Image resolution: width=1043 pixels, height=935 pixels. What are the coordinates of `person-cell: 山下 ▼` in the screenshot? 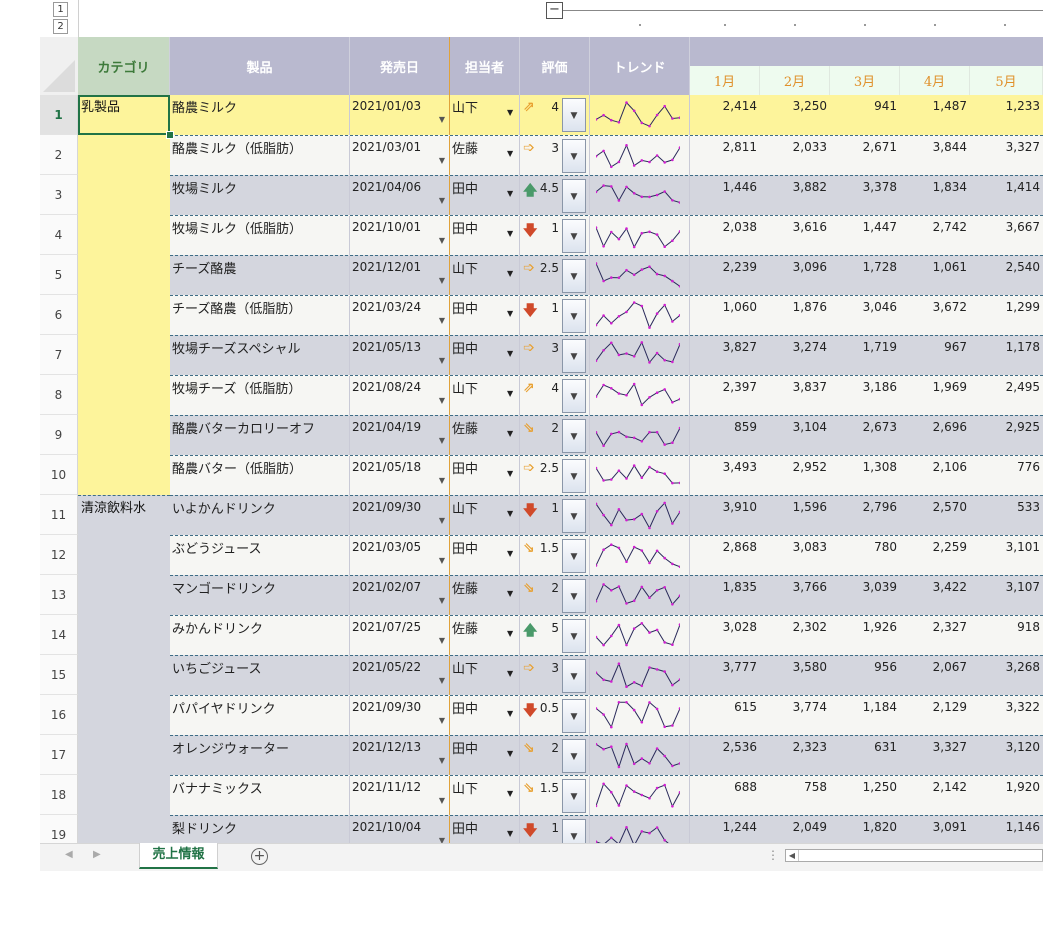 It's located at (485, 276).